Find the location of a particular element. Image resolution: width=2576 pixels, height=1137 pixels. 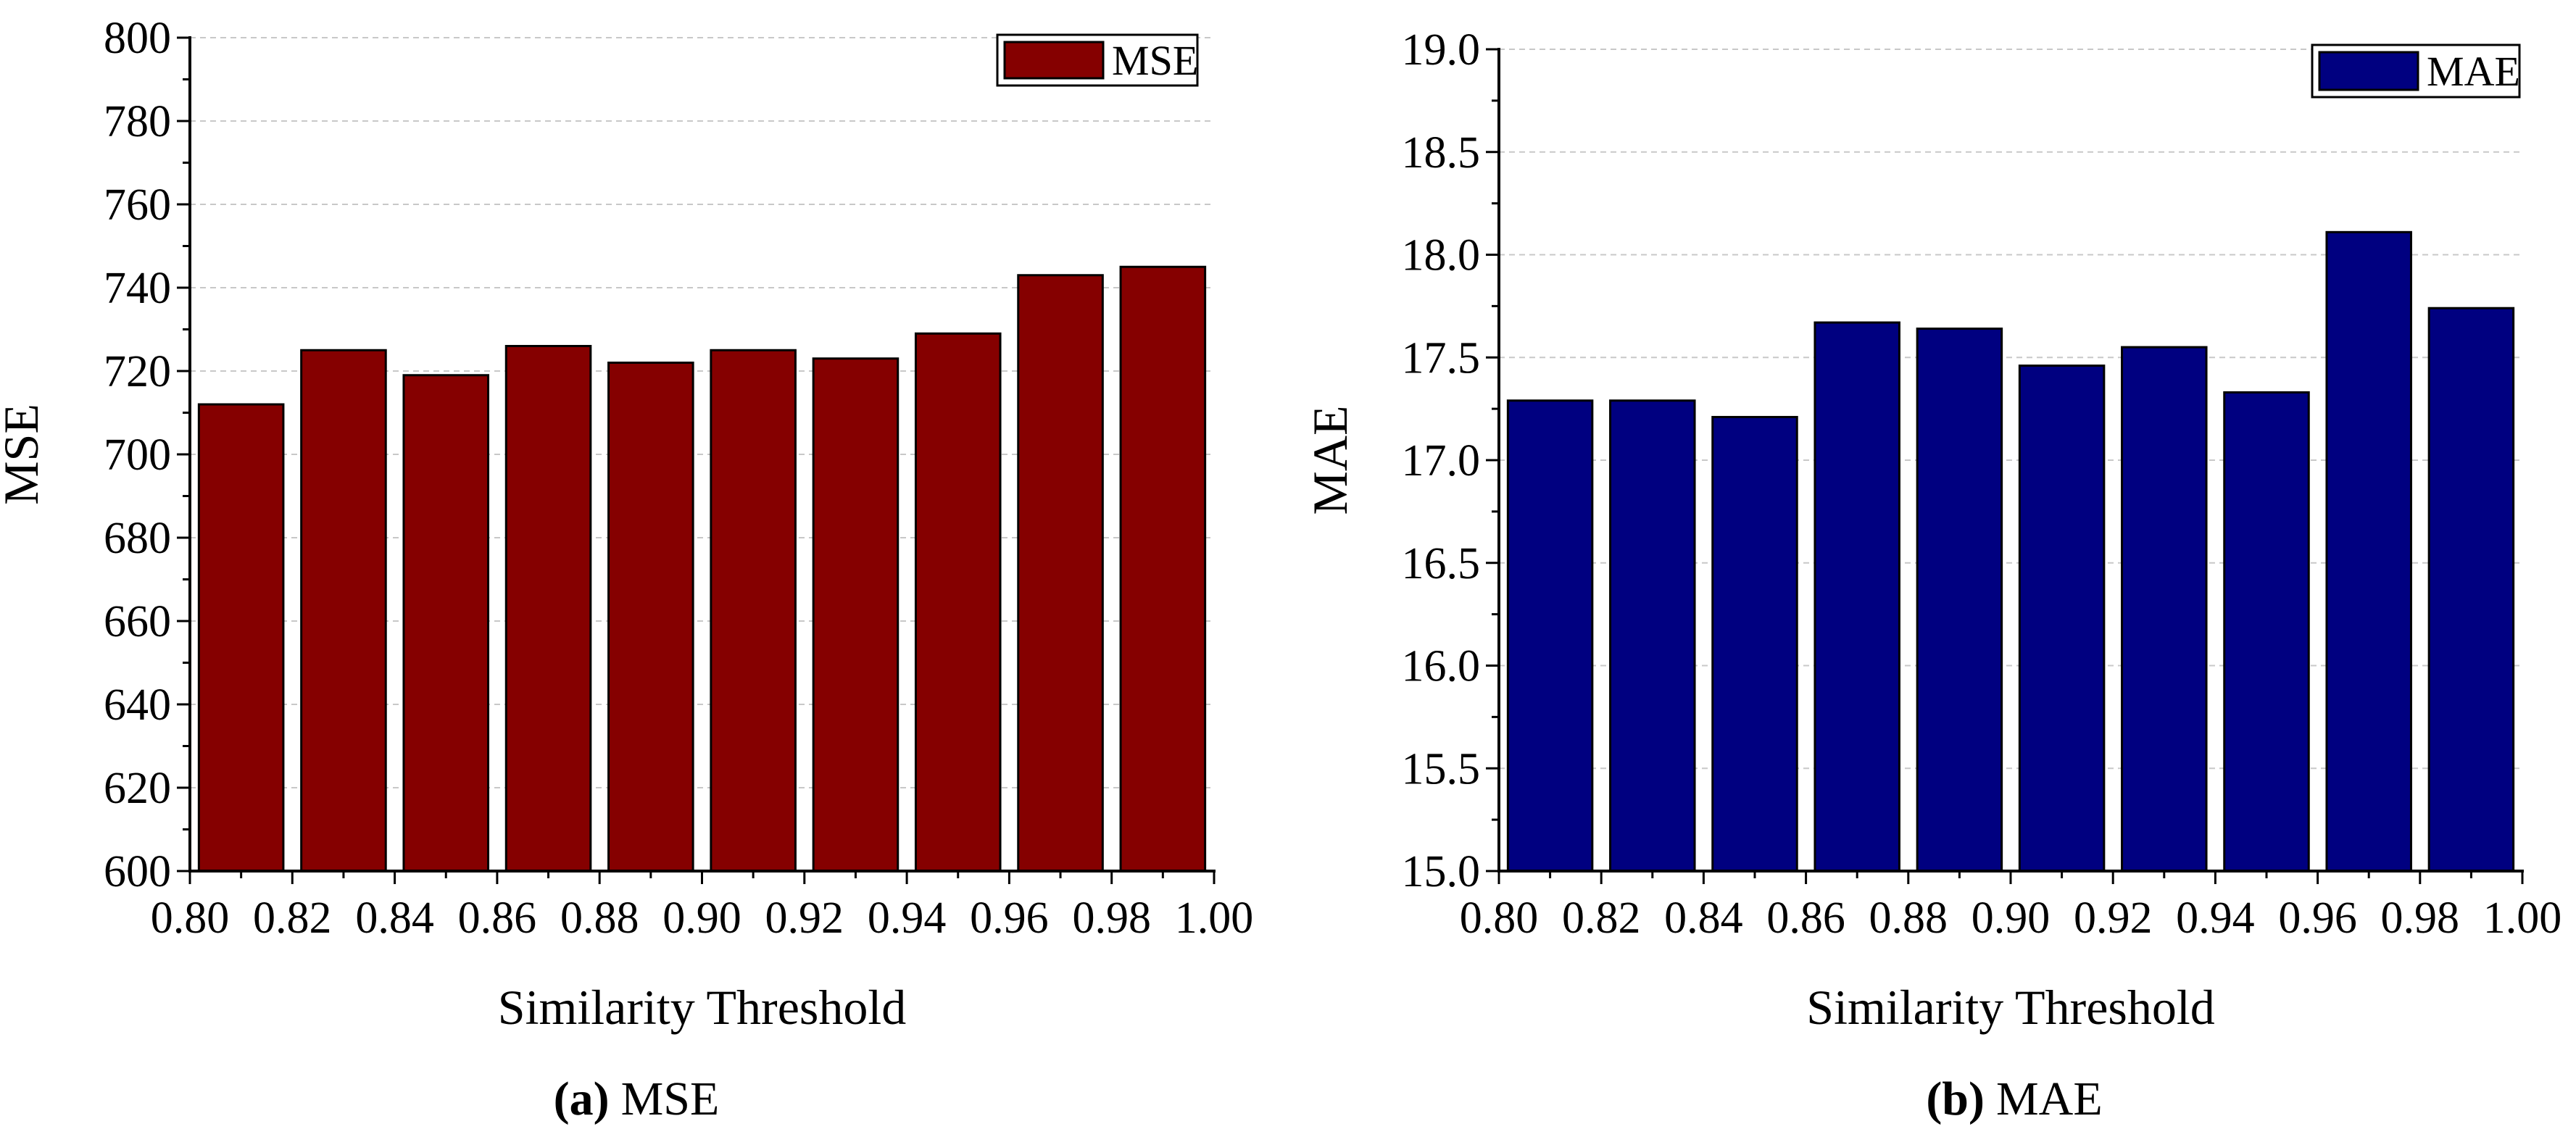

caption-text: MAE is located at coordinates (2049, 1099).